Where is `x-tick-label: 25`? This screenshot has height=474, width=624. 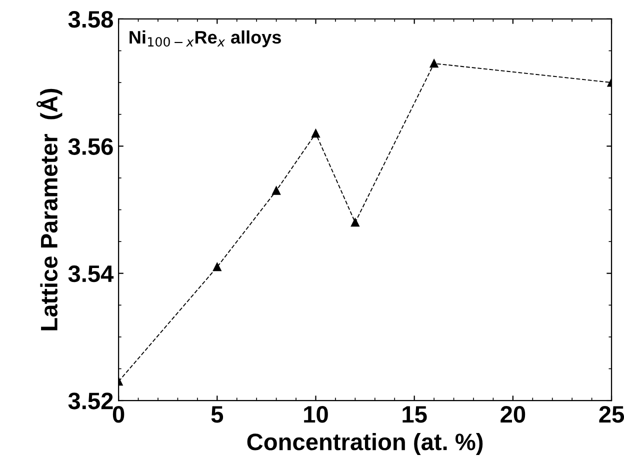
x-tick-label: 25 is located at coordinates (611, 414).